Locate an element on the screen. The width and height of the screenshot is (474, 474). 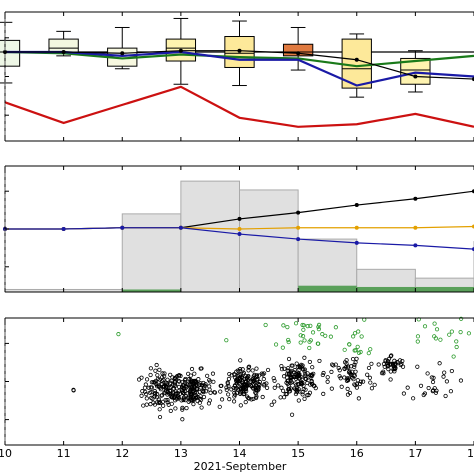
trend-line-1-point is located at coordinates (415, 227).